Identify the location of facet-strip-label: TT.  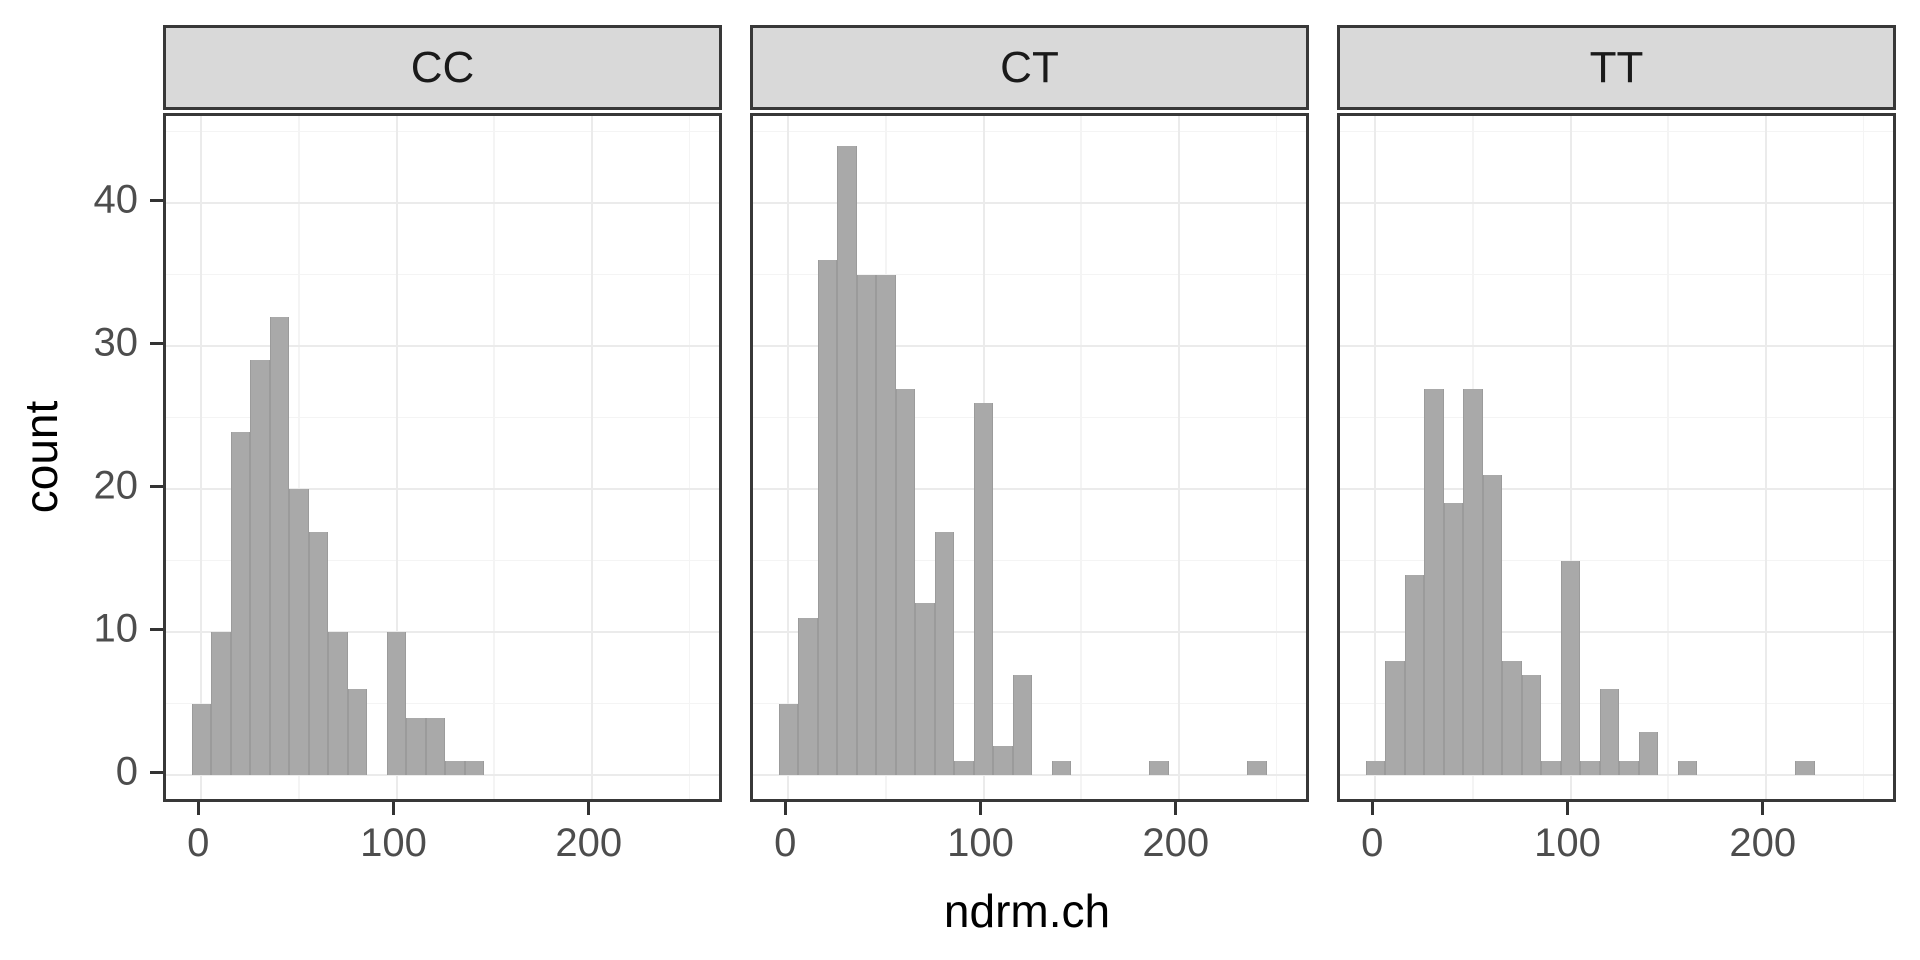
(1616, 67).